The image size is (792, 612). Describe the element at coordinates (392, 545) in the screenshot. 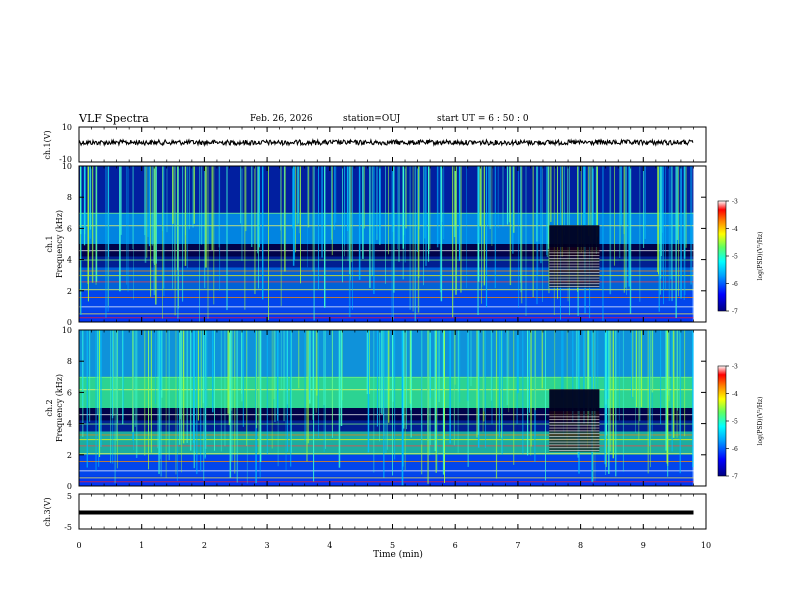

I see `xtick-label: 5` at that location.